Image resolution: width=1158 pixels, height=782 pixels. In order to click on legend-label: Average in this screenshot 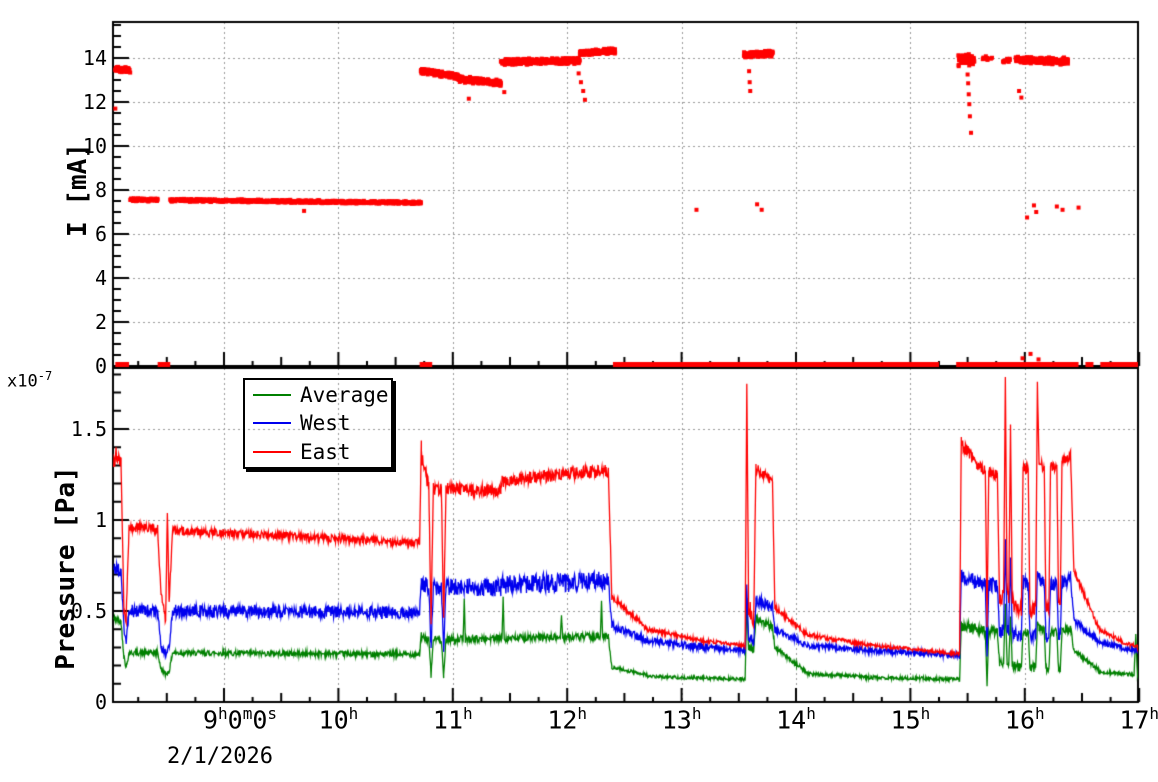, I will do `click(344, 395)`.